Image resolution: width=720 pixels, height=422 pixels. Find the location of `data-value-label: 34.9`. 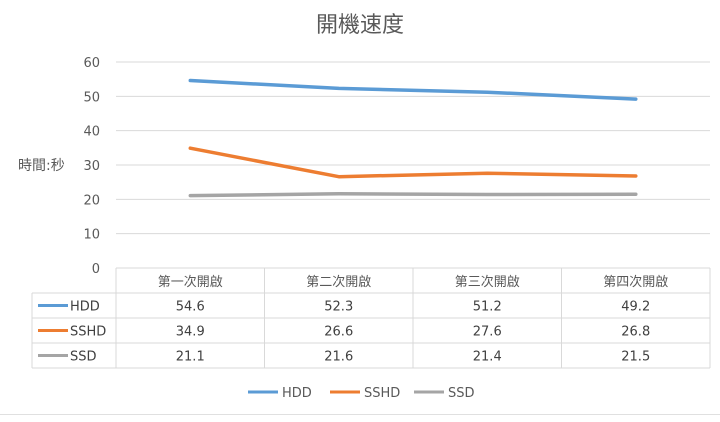

data-value-label: 34.9 is located at coordinates (190, 332).